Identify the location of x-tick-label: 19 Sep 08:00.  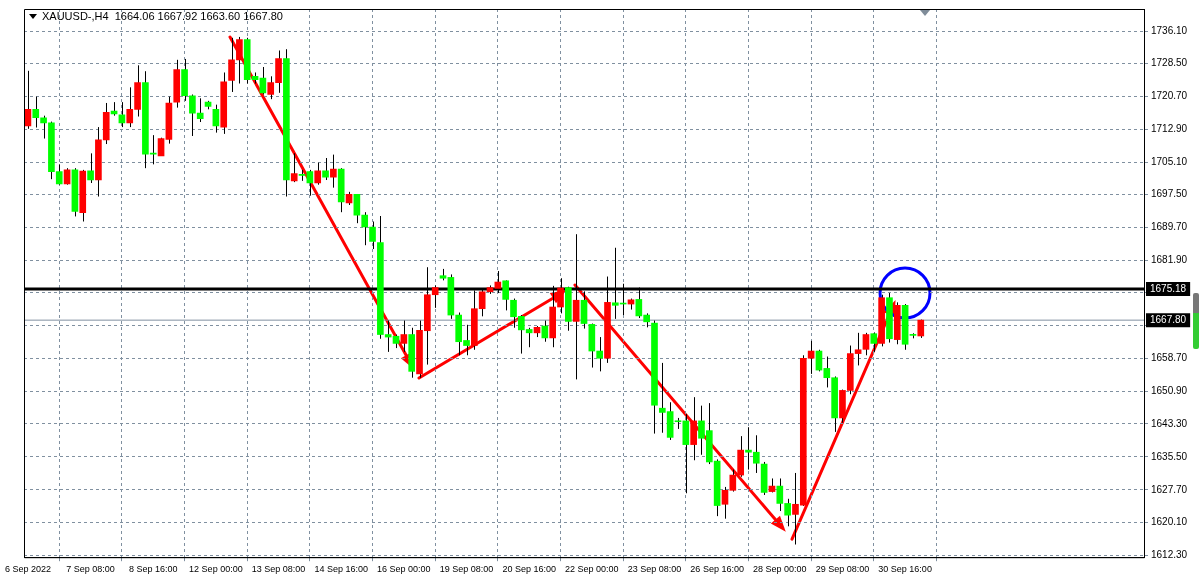
(466, 569).